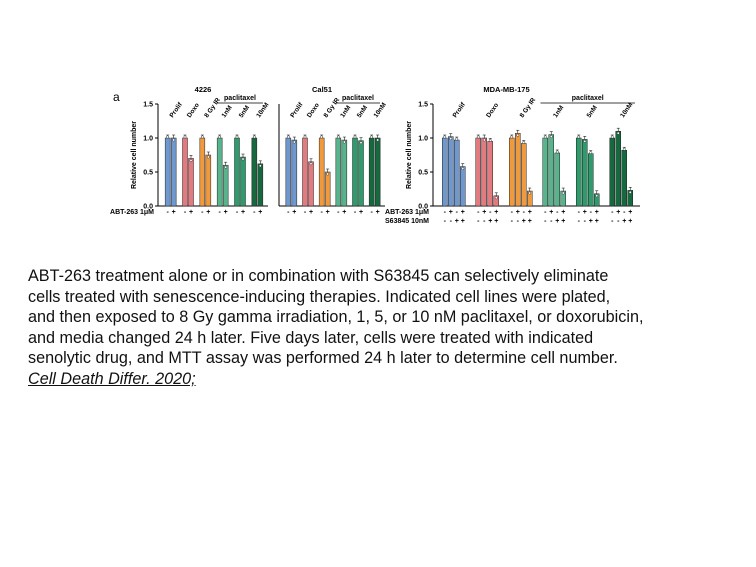 This screenshot has height=567, width=756. Describe the element at coordinates (112, 378) in the screenshot. I see `citation-link: Cell Death Differ. 2020;` at that location.